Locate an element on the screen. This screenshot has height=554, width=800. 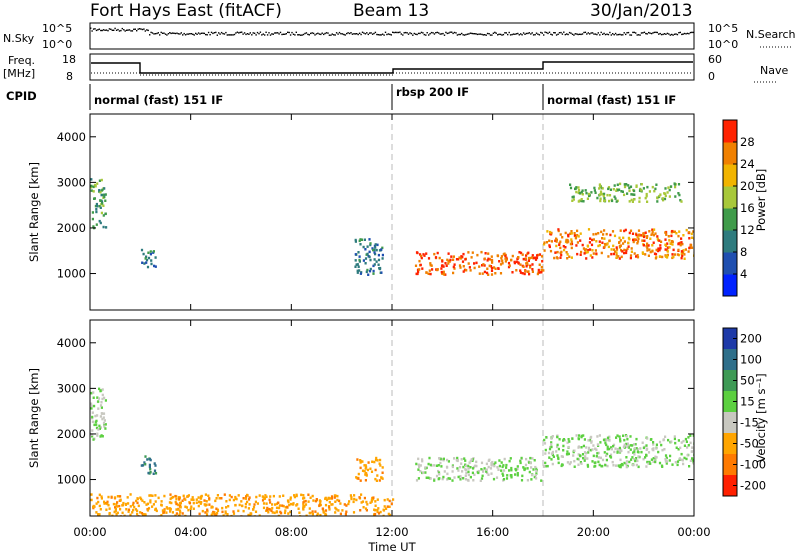
nave-tick-bottom: 0 is located at coordinates (711, 76).